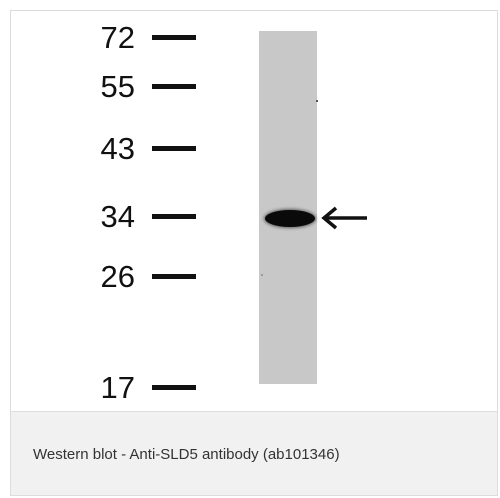 This screenshot has width=500, height=498. I want to click on marker-34: 34, so click(134, 216).